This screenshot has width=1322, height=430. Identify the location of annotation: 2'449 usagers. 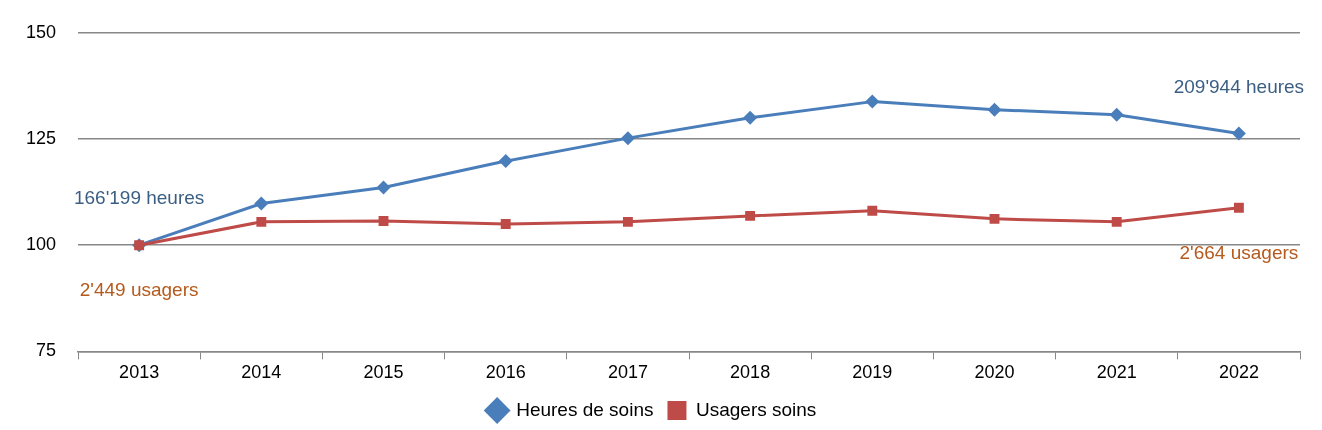
(139, 290).